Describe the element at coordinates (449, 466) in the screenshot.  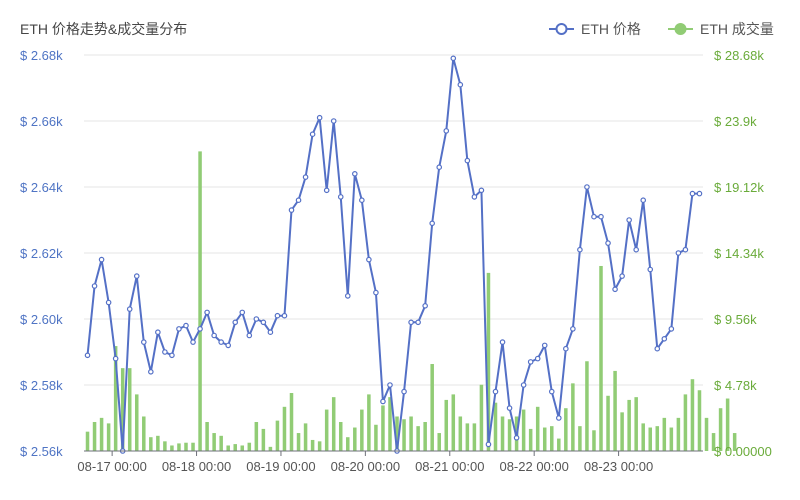
I see `x-tick-label: 08-21 00:00` at that location.